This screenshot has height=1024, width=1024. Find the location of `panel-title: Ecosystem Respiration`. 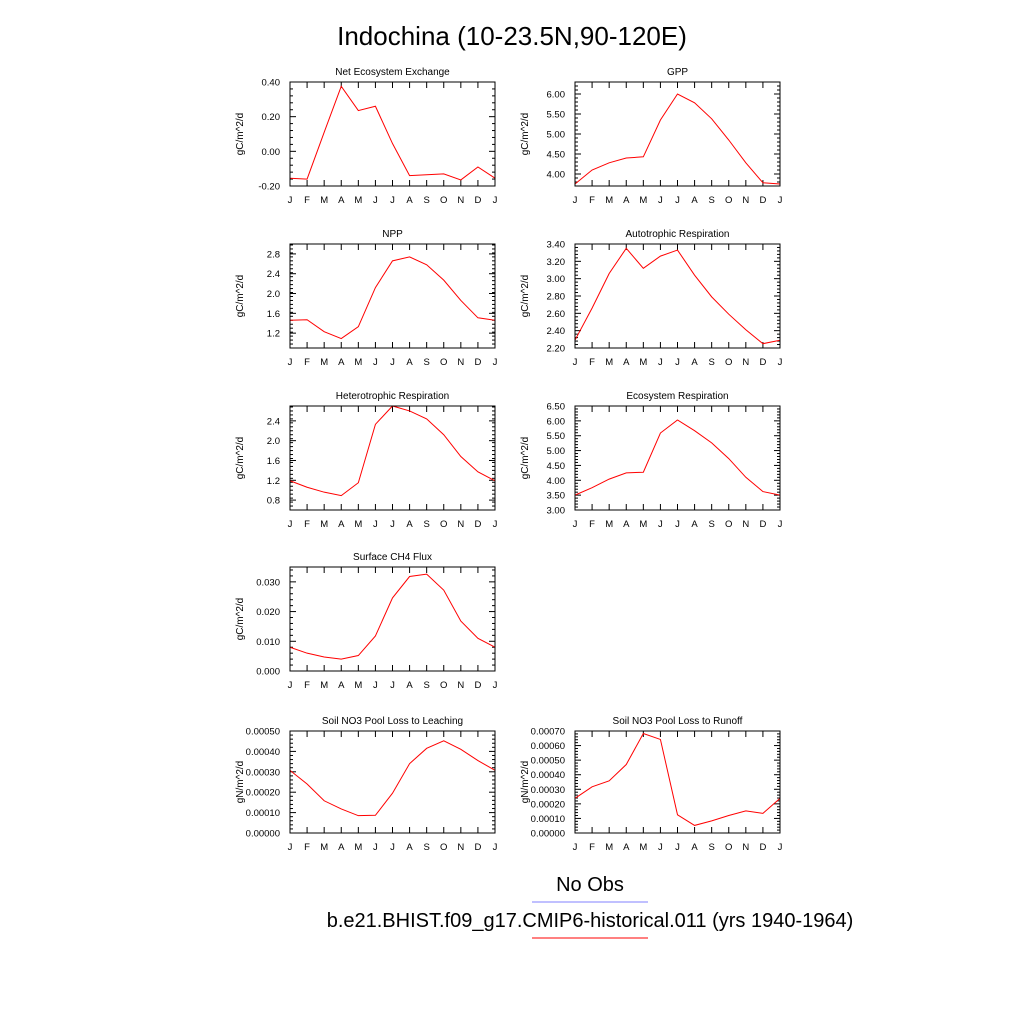

panel-title: Ecosystem Respiration is located at coordinates (677, 396).